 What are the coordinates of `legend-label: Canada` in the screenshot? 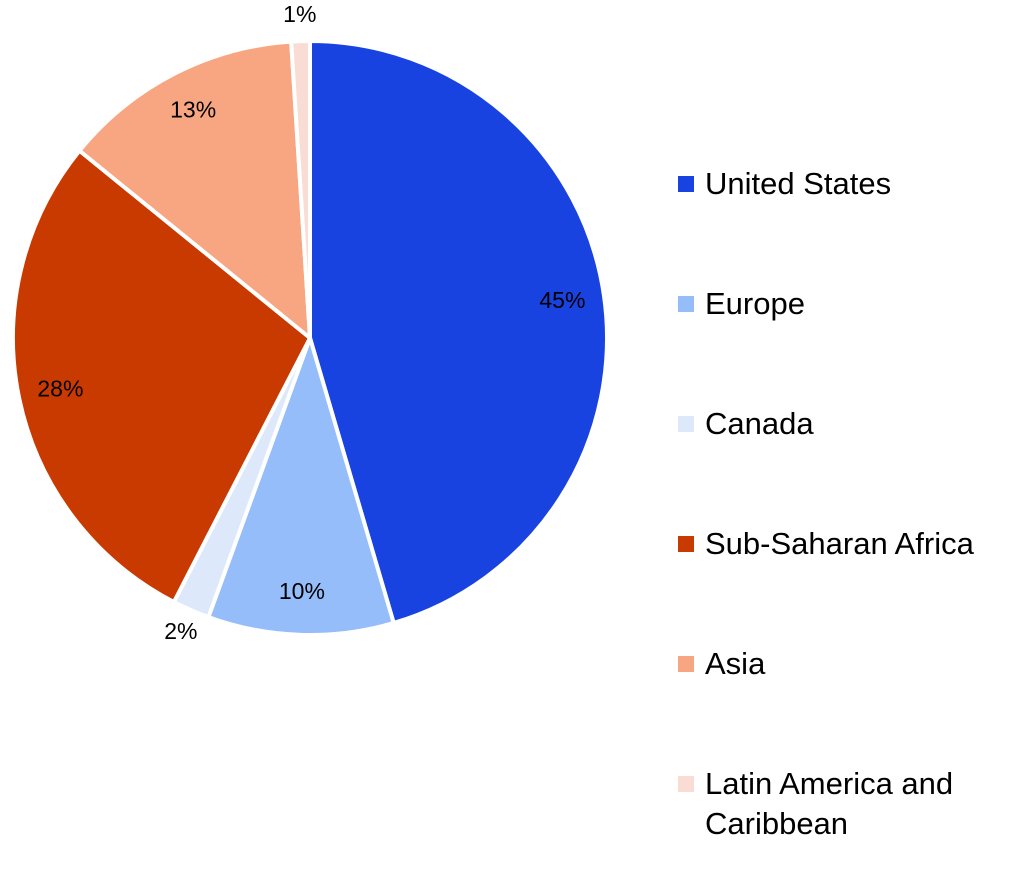 It's located at (759, 423).